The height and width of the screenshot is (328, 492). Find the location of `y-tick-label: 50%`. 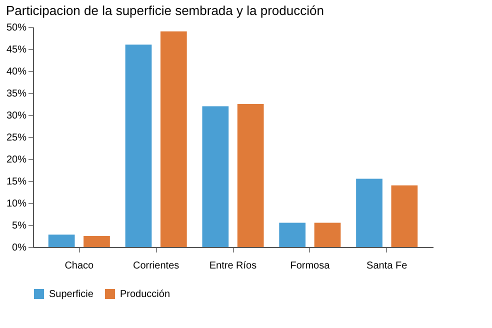

y-tick-label: 50% is located at coordinates (16, 28).